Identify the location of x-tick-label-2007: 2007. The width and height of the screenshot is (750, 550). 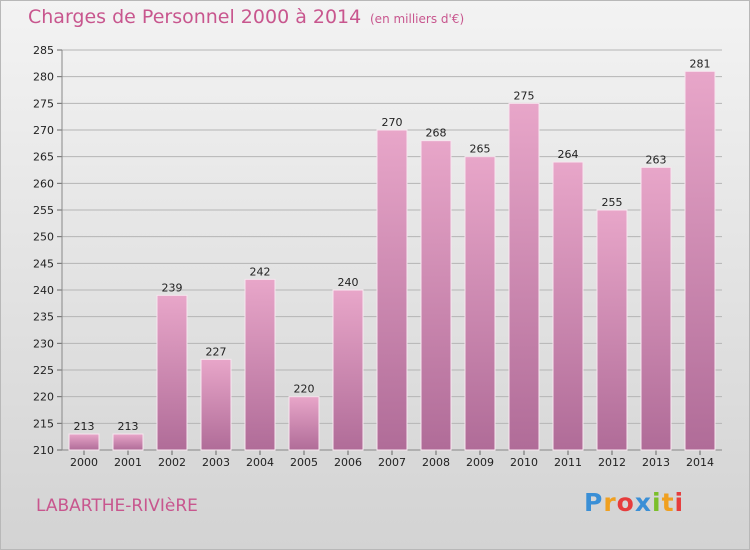
(392, 462).